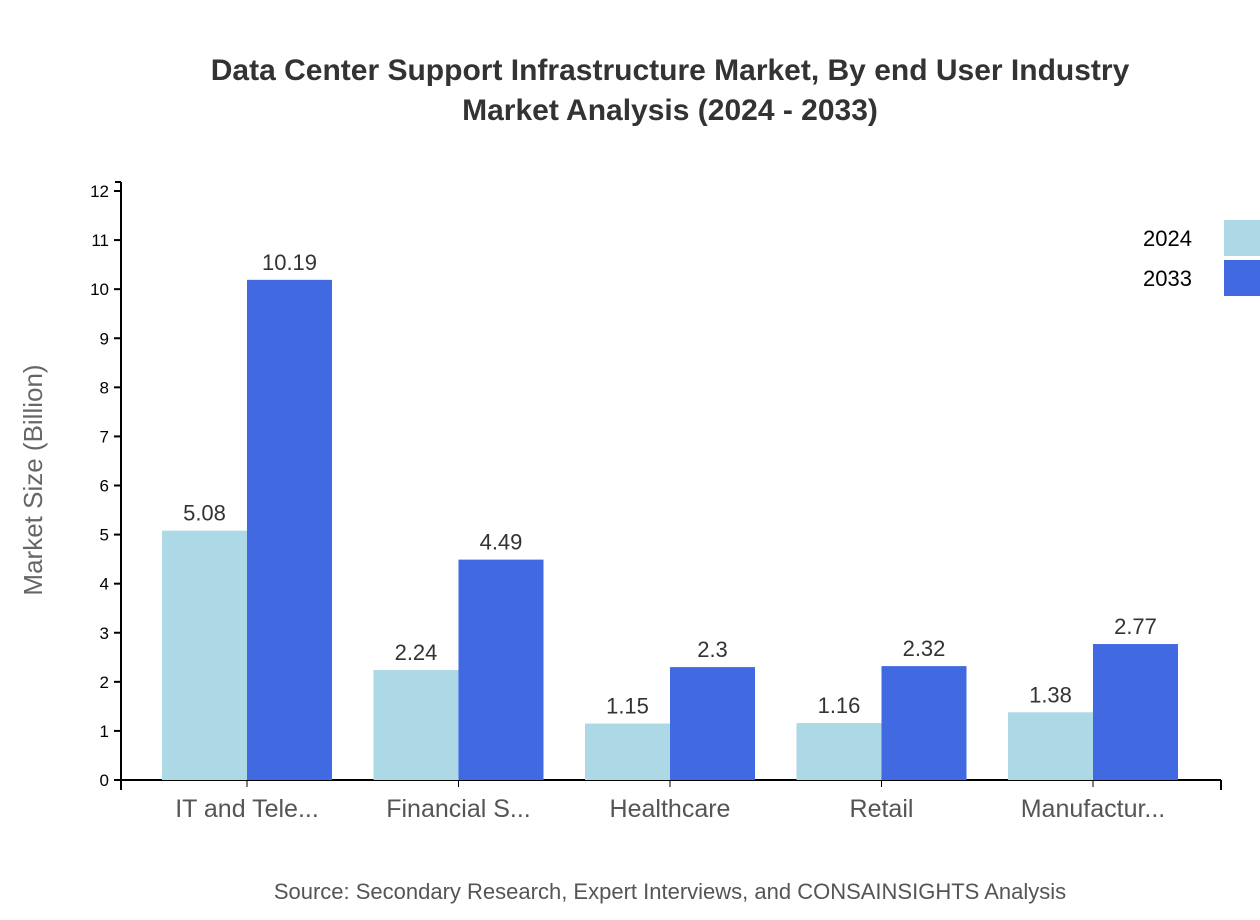  What do you see at coordinates (1050, 694) in the screenshot?
I see `data-label: 1.38` at bounding box center [1050, 694].